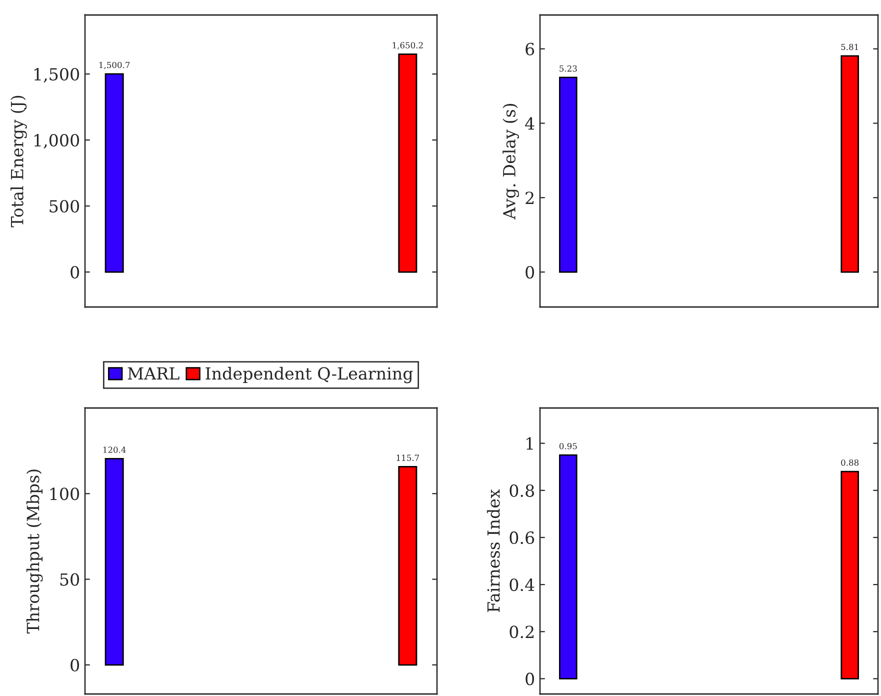  What do you see at coordinates (493, 550) in the screenshot?
I see `y-axis-title: Fairness Index` at bounding box center [493, 550].